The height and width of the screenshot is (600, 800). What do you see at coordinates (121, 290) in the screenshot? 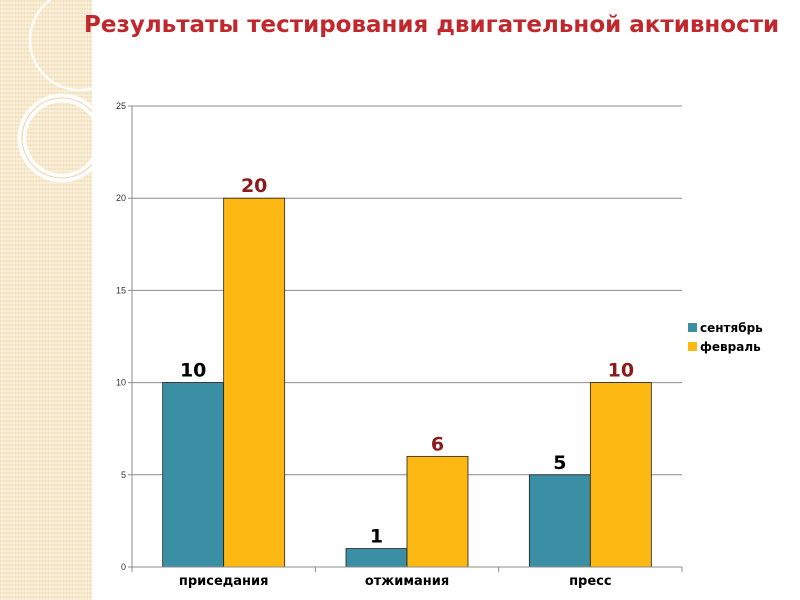
I see `y-tick-label: 15` at bounding box center [121, 290].